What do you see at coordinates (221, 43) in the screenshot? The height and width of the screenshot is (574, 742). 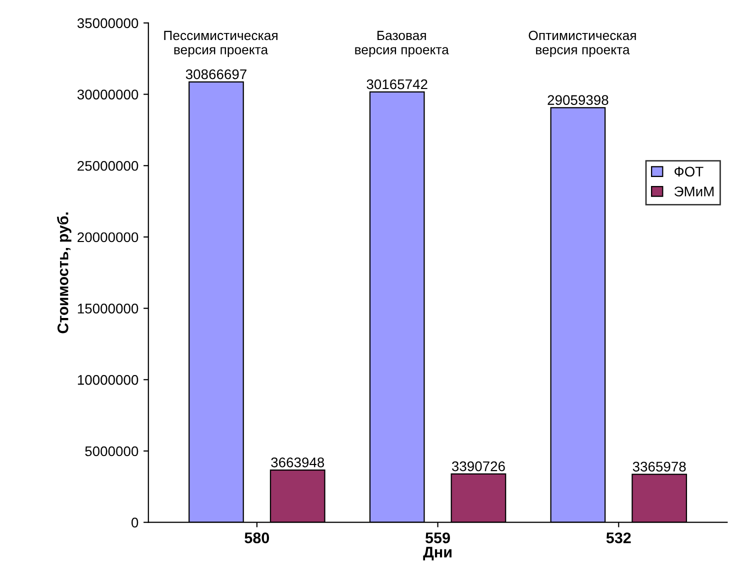 I see `annotation: Пессимистическая версия проекта` at bounding box center [221, 43].